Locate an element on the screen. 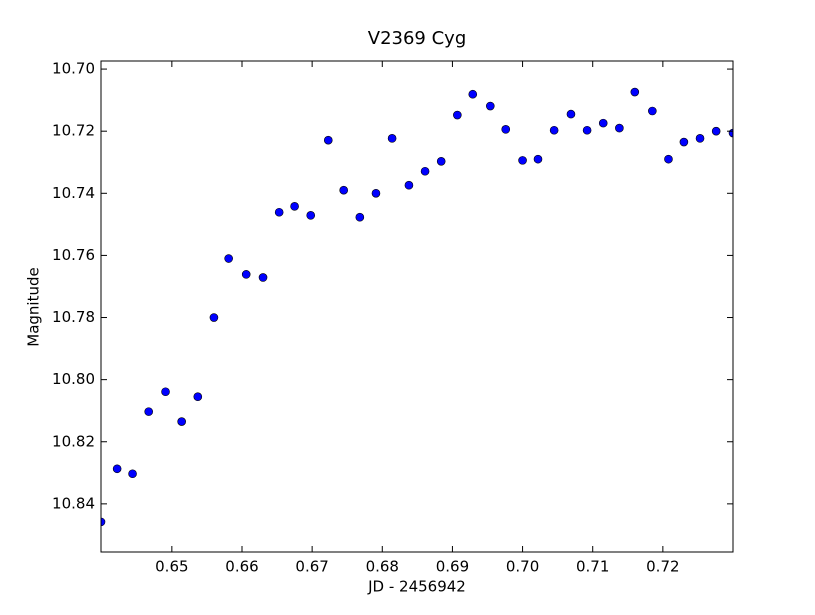 This screenshot has height=615, width=815. y-tick-label: 10.80 is located at coordinates (73, 379).